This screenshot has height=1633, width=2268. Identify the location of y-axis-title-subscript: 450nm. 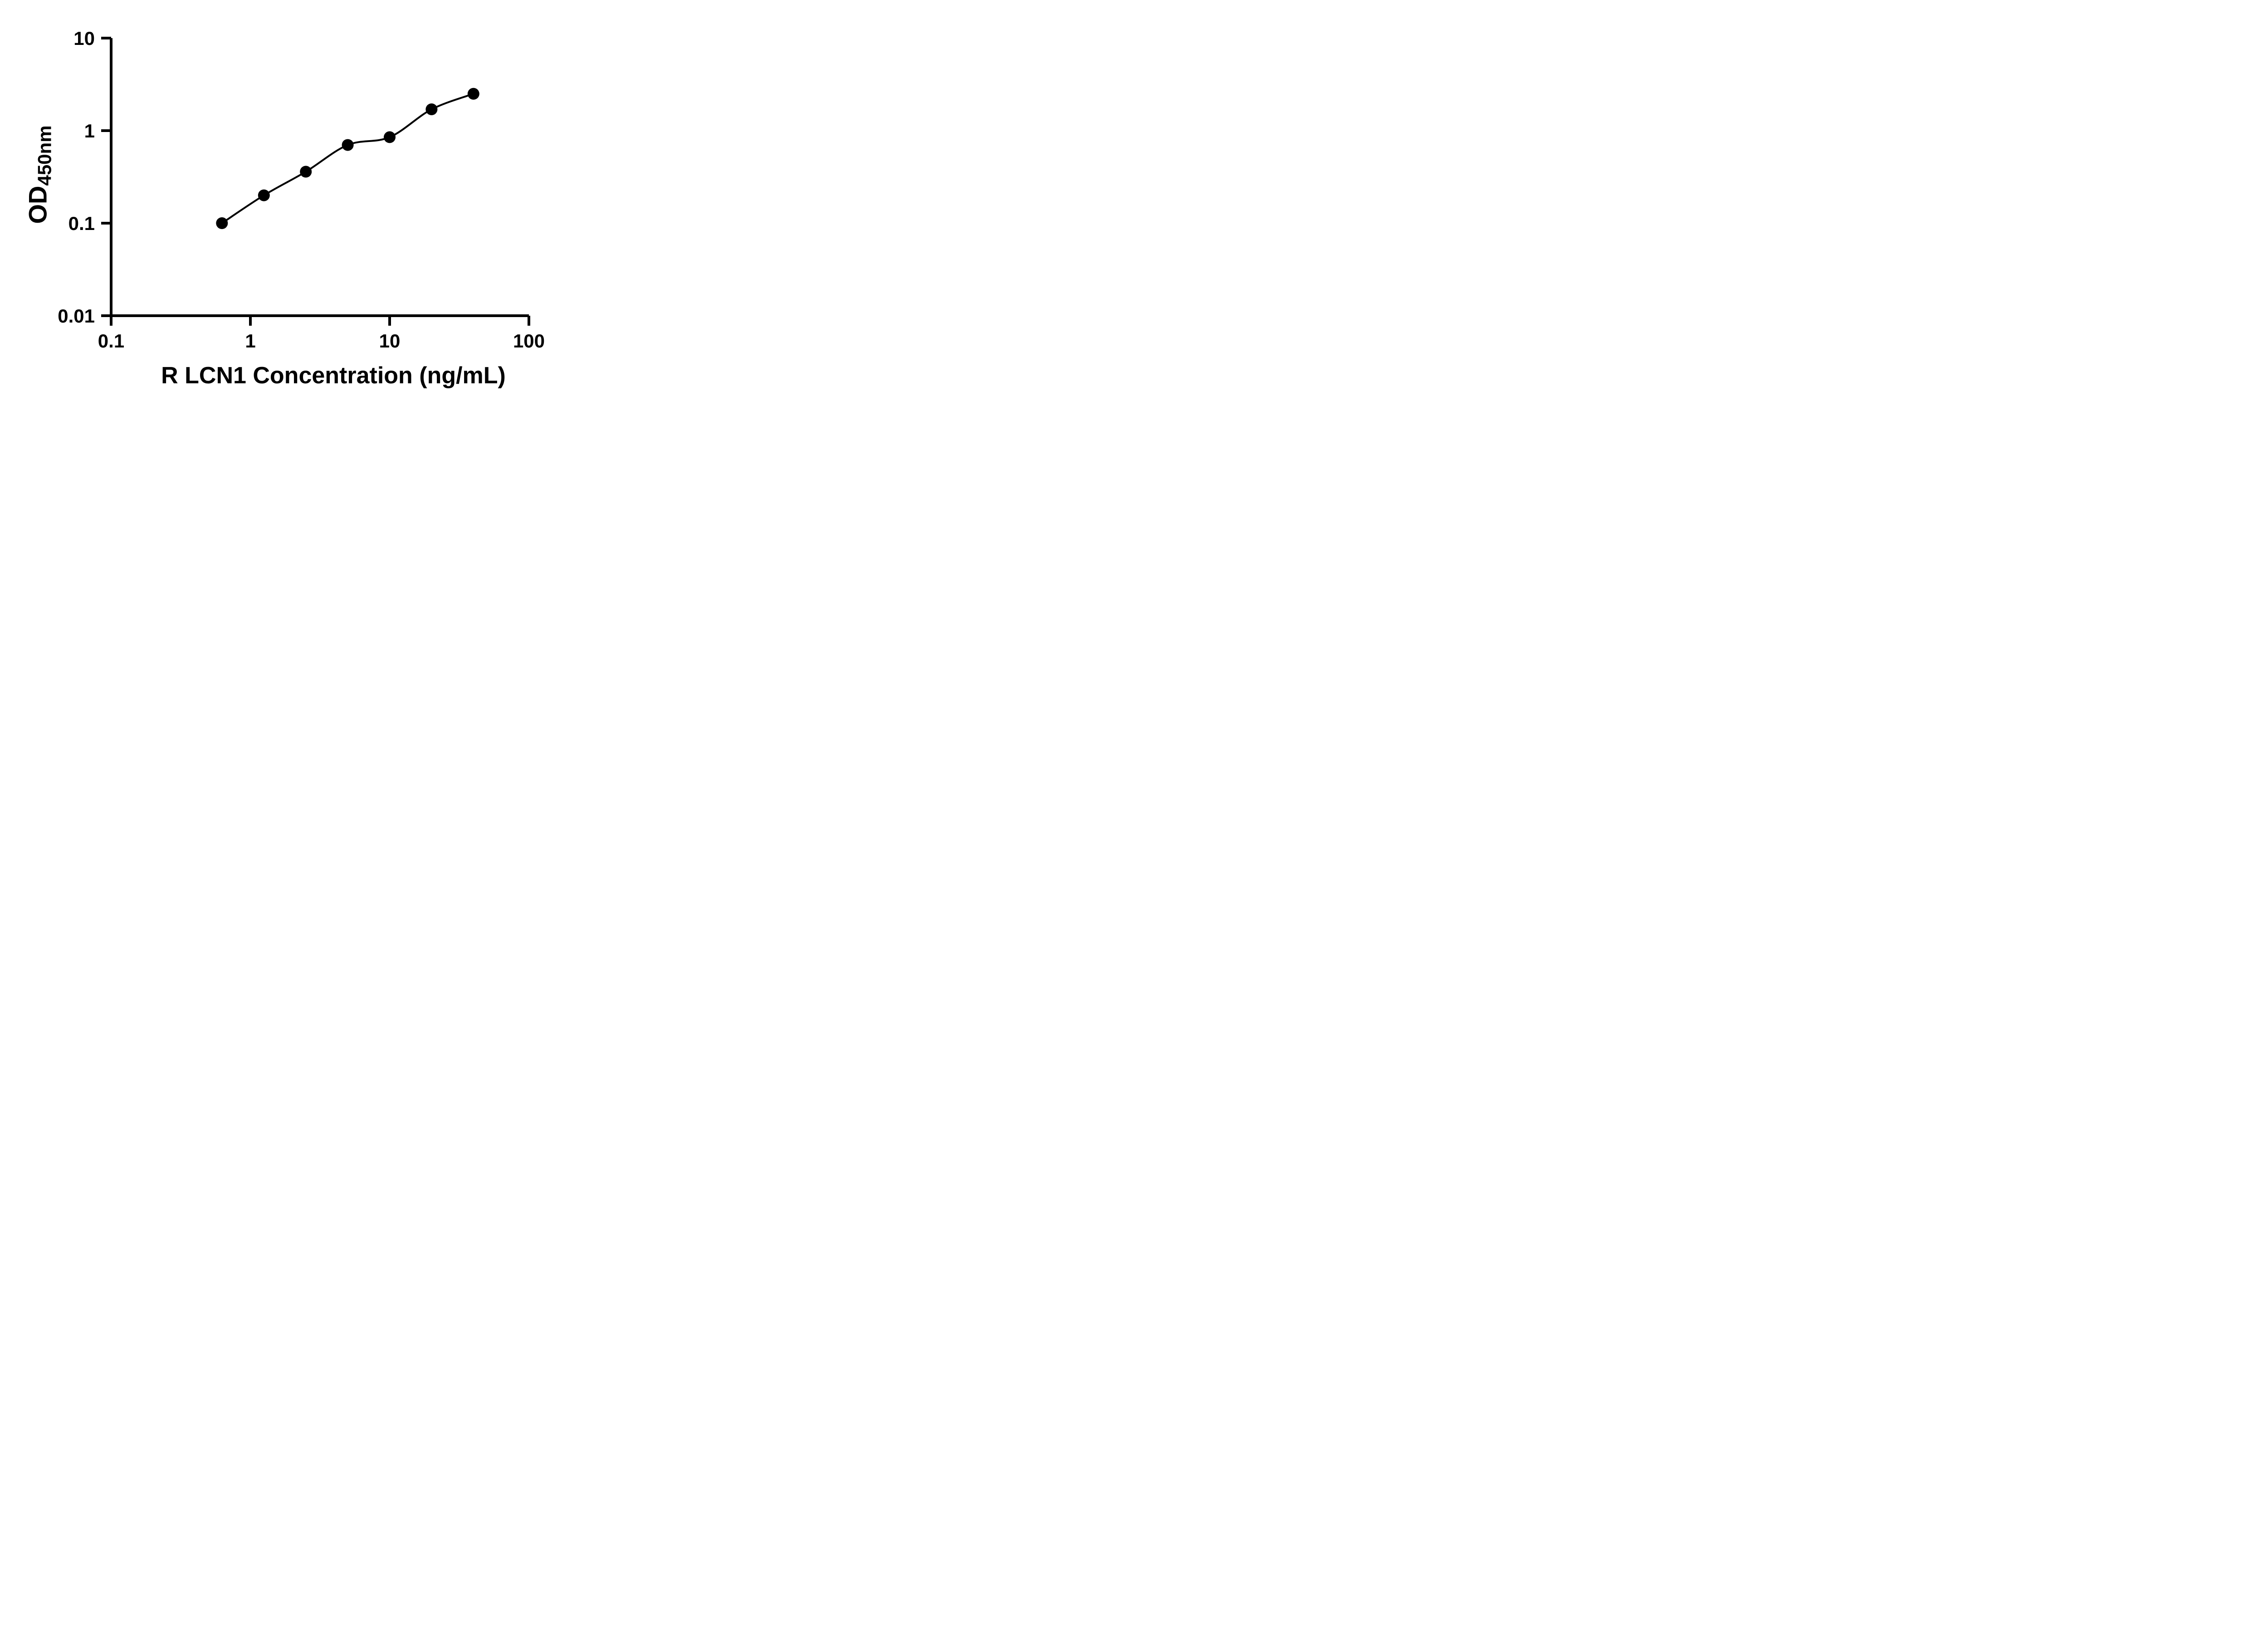
(45, 155).